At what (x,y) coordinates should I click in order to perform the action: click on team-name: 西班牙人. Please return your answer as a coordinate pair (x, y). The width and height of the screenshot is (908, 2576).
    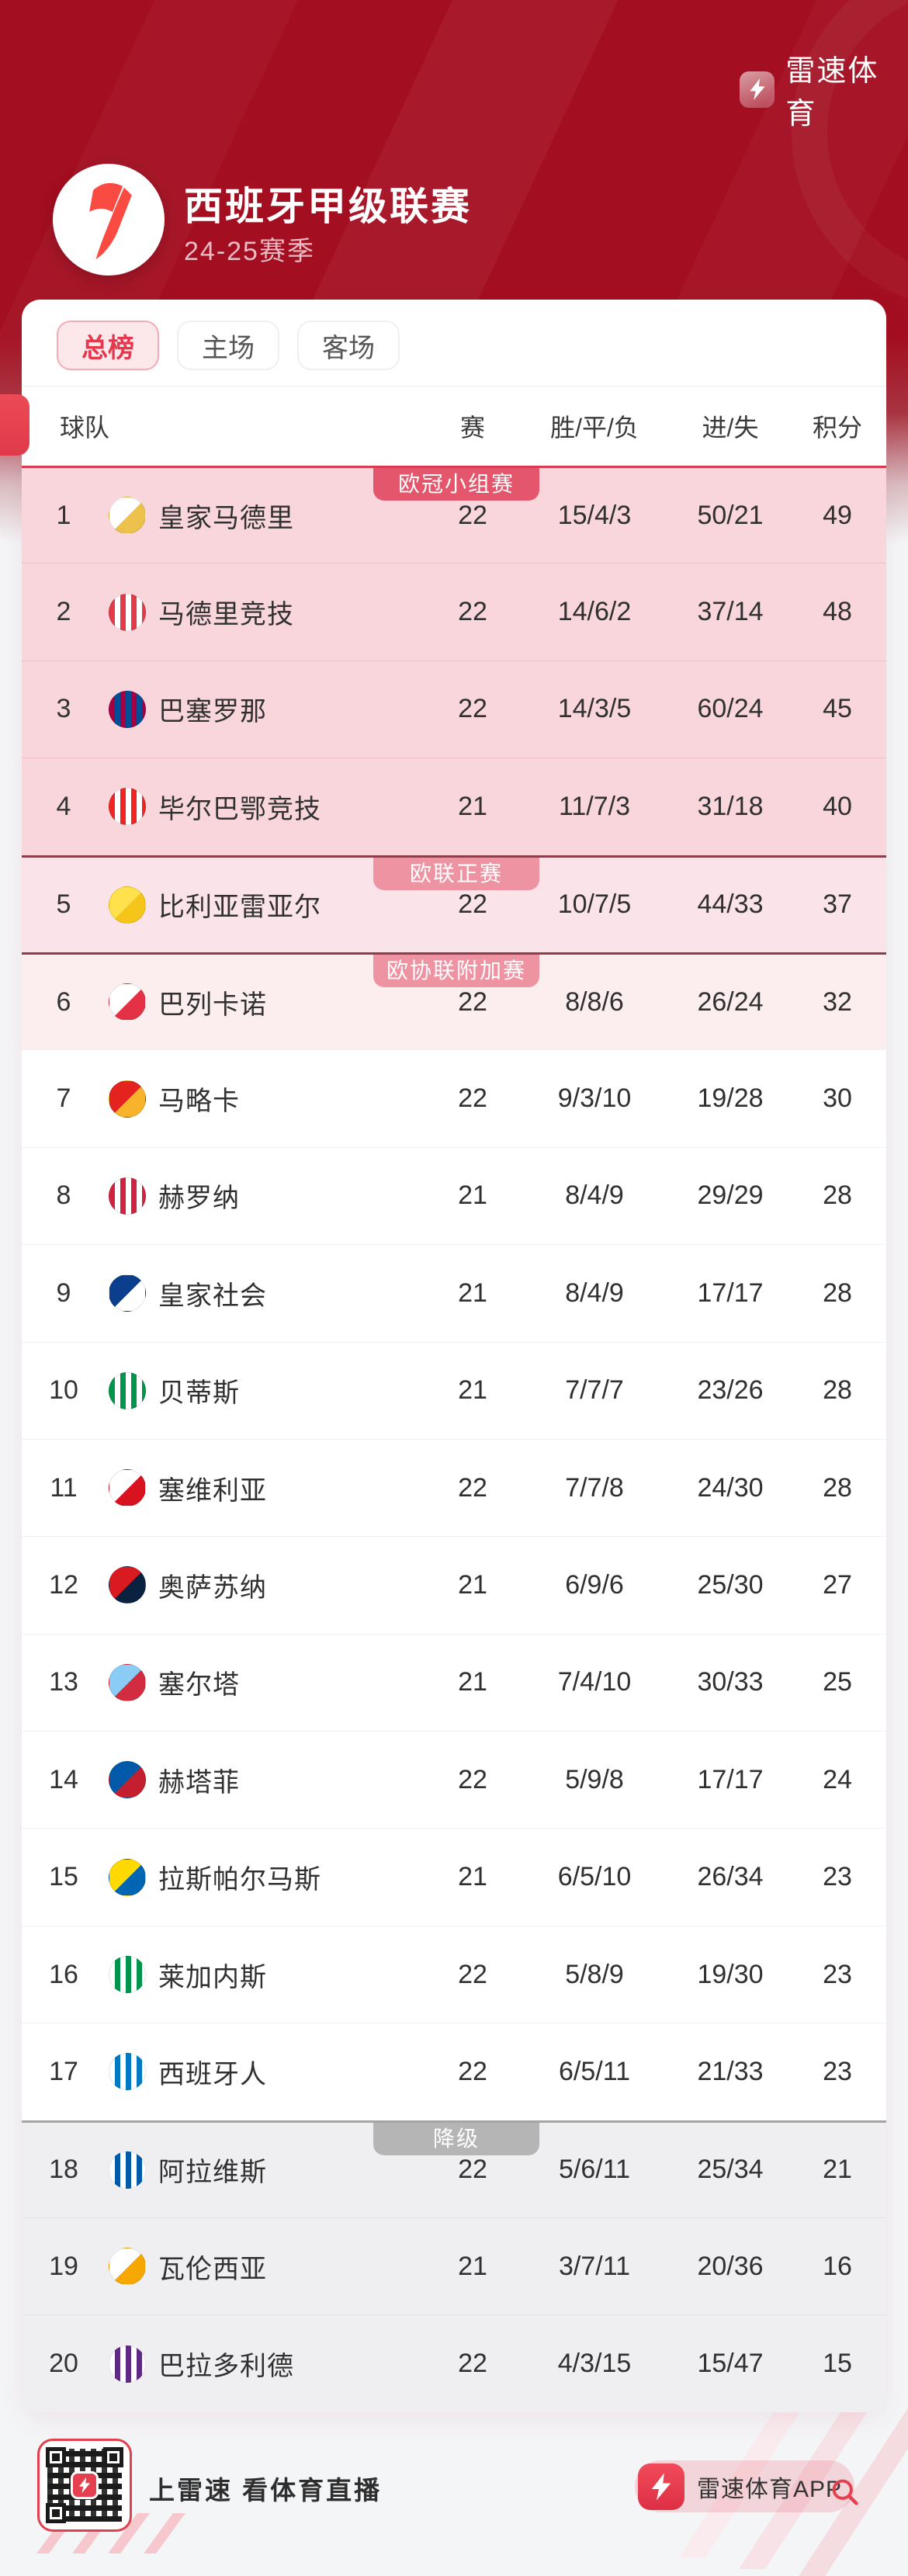
    Looking at the image, I should click on (212, 2074).